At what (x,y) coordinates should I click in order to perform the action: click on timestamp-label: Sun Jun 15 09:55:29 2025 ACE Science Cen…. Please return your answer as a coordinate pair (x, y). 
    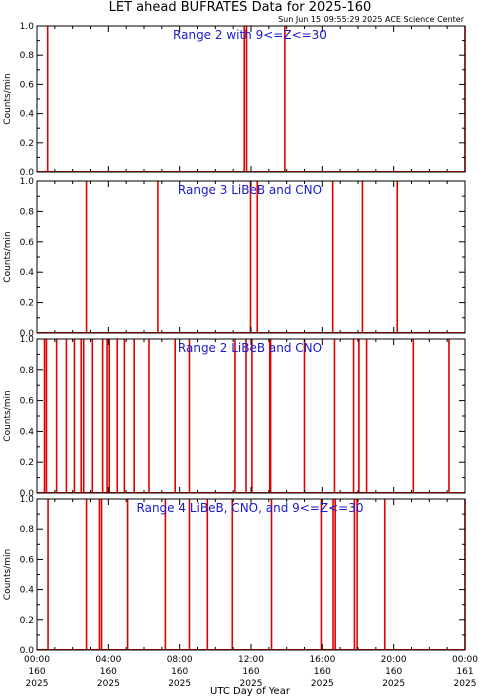
    Looking at the image, I should click on (371, 19).